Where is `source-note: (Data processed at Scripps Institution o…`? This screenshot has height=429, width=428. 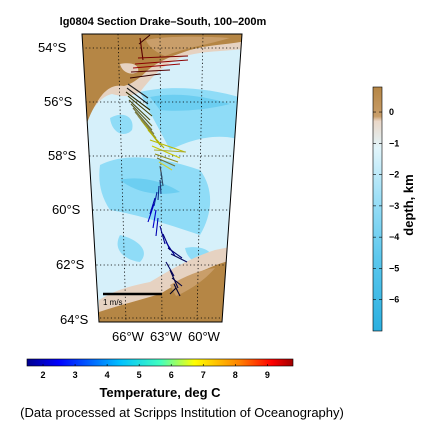 source-note: (Data processed at Scripps Institution o… is located at coordinates (182, 412).